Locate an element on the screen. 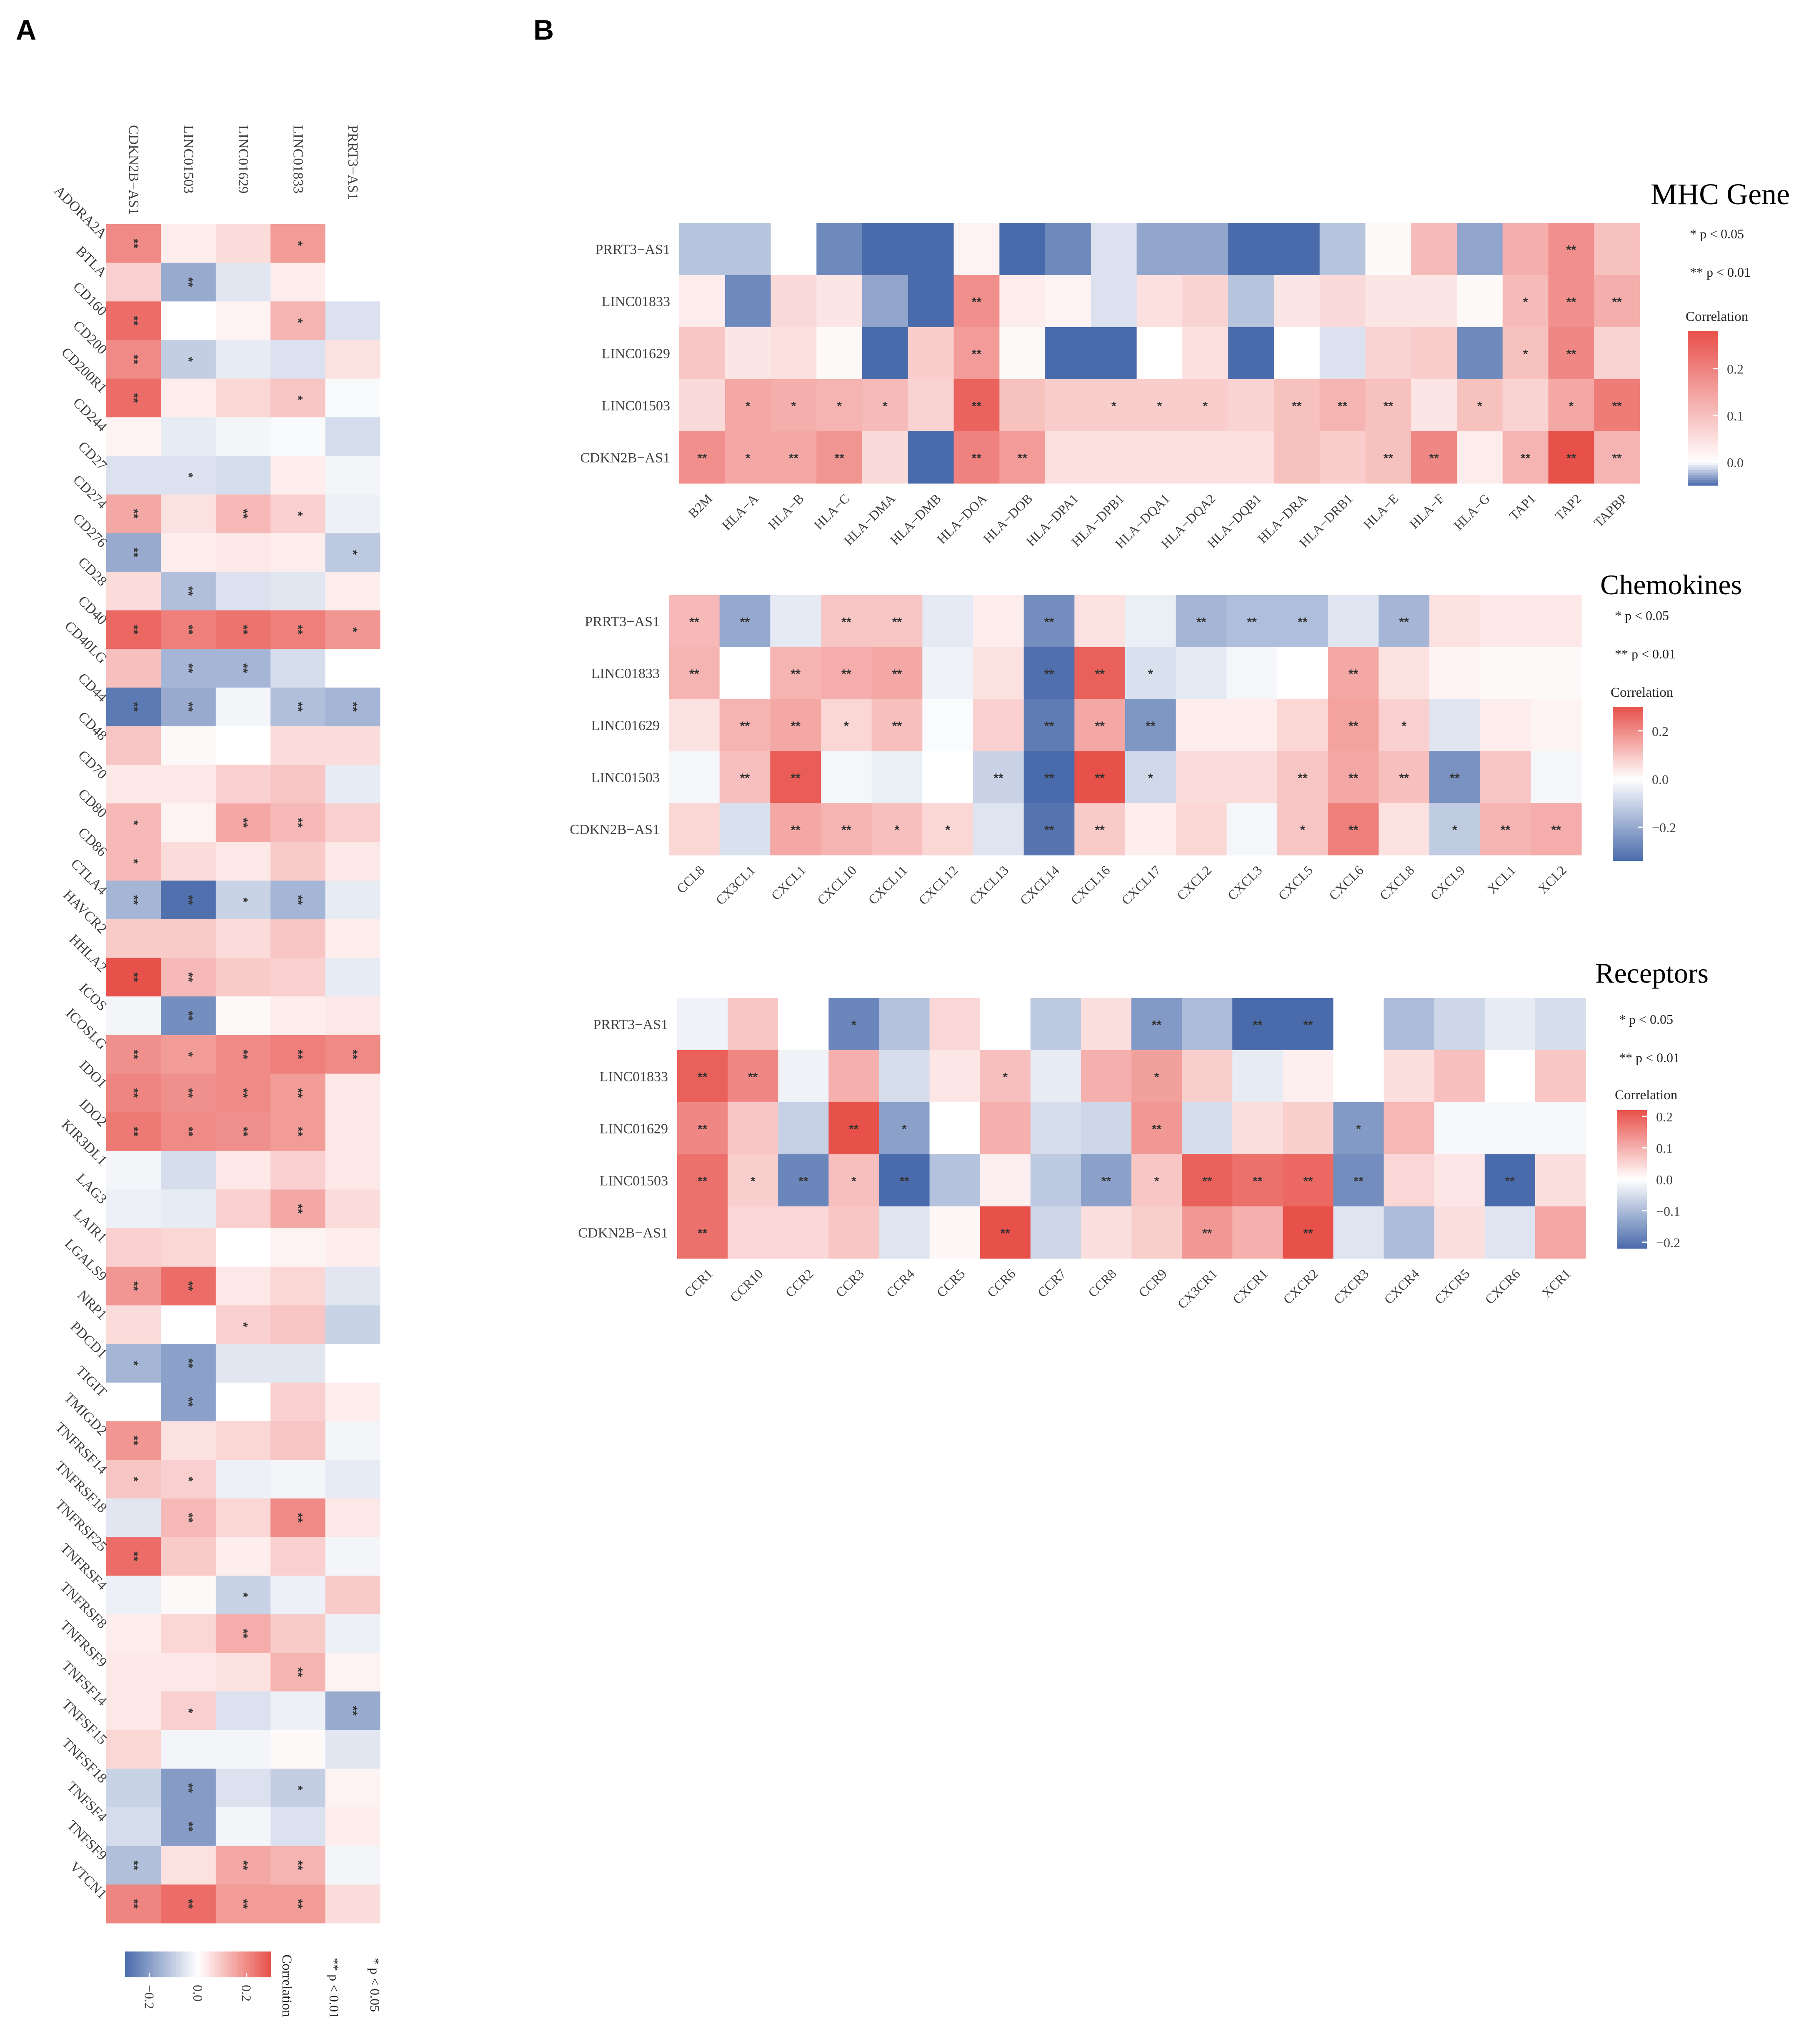 Image resolution: width=1799 pixels, height=2044 pixels. legend-tick-label: −0.1 is located at coordinates (1668, 1211).